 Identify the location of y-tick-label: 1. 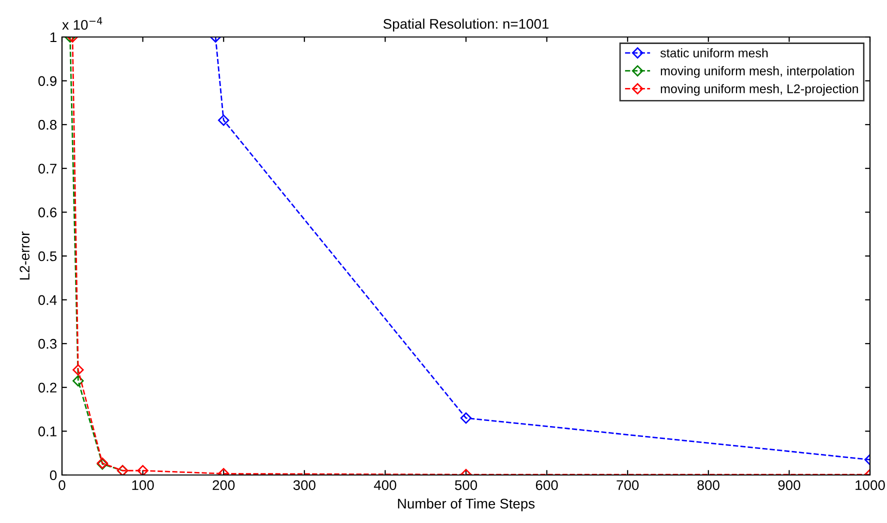
(53, 37).